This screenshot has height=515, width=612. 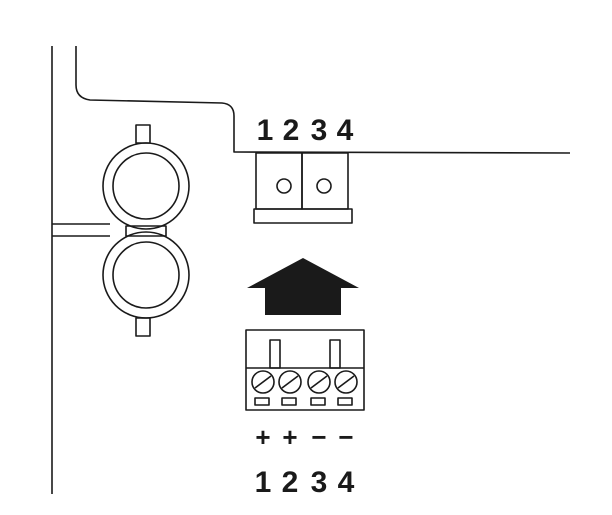 What do you see at coordinates (319, 130) in the screenshot?
I see `header-pin-label: 3` at bounding box center [319, 130].